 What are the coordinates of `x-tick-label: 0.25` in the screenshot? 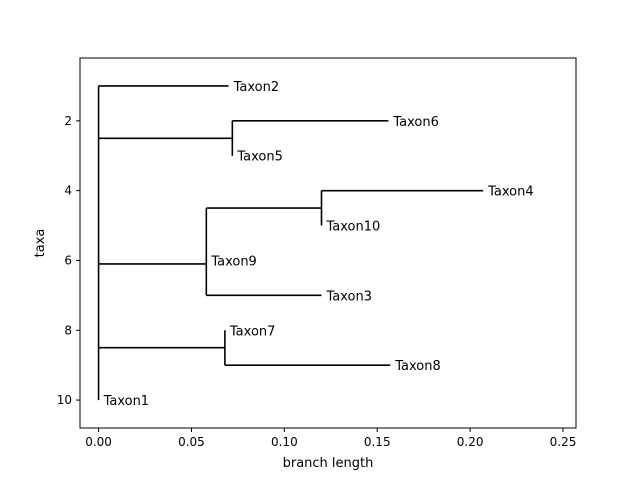 It's located at (563, 442).